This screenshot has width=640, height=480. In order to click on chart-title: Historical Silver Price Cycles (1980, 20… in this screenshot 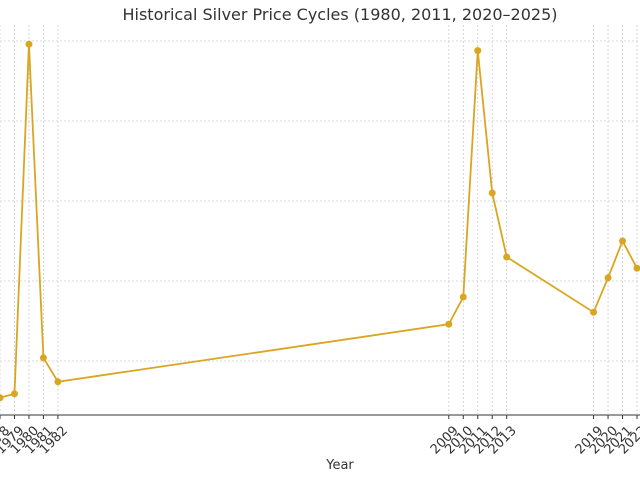, I will do `click(339, 14)`.